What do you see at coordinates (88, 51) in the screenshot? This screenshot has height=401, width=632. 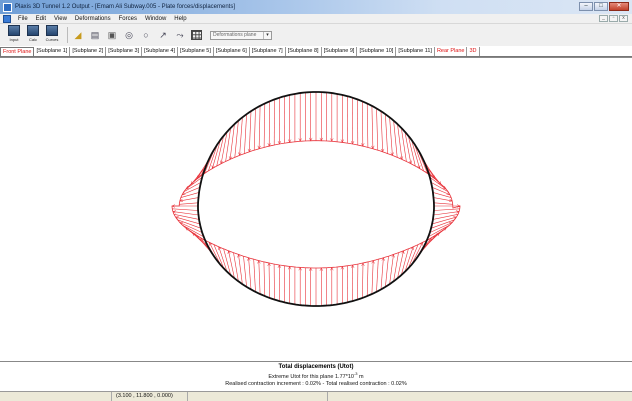 I see `tab-subplane-2: [Subplane 2]` at bounding box center [88, 51].